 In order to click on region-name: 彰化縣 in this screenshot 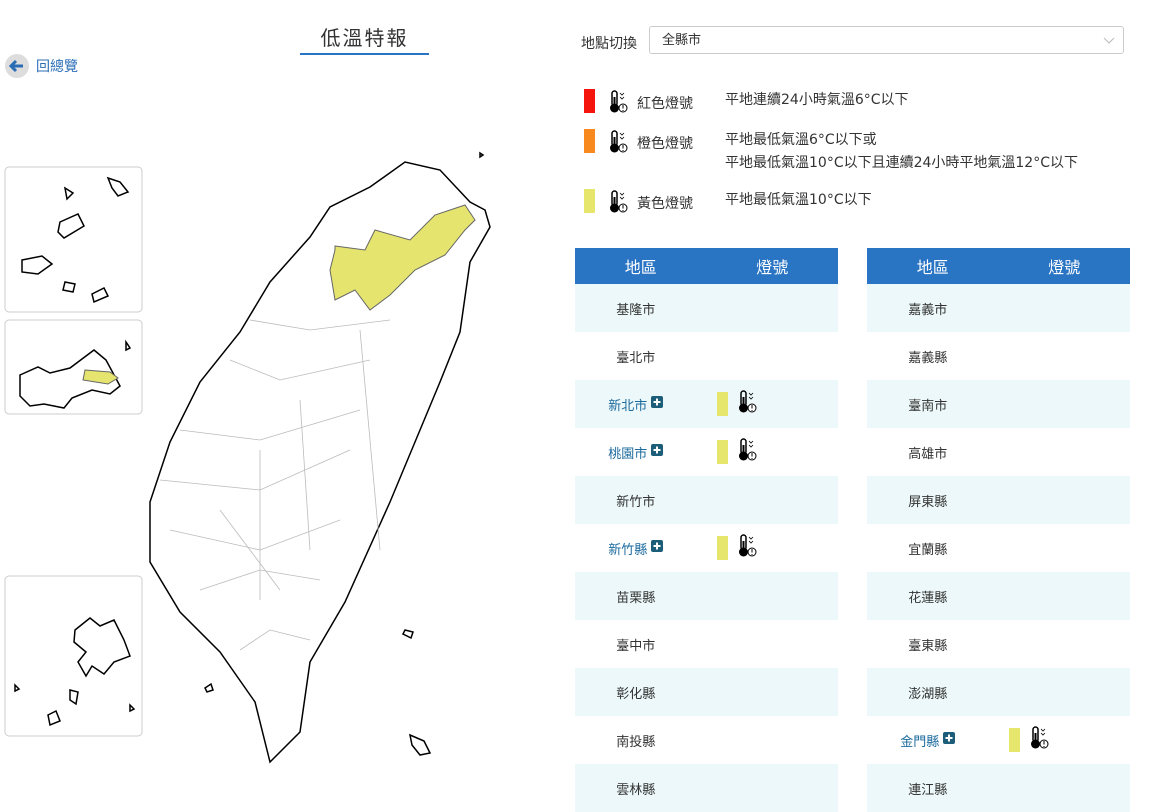, I will do `click(636, 694)`.